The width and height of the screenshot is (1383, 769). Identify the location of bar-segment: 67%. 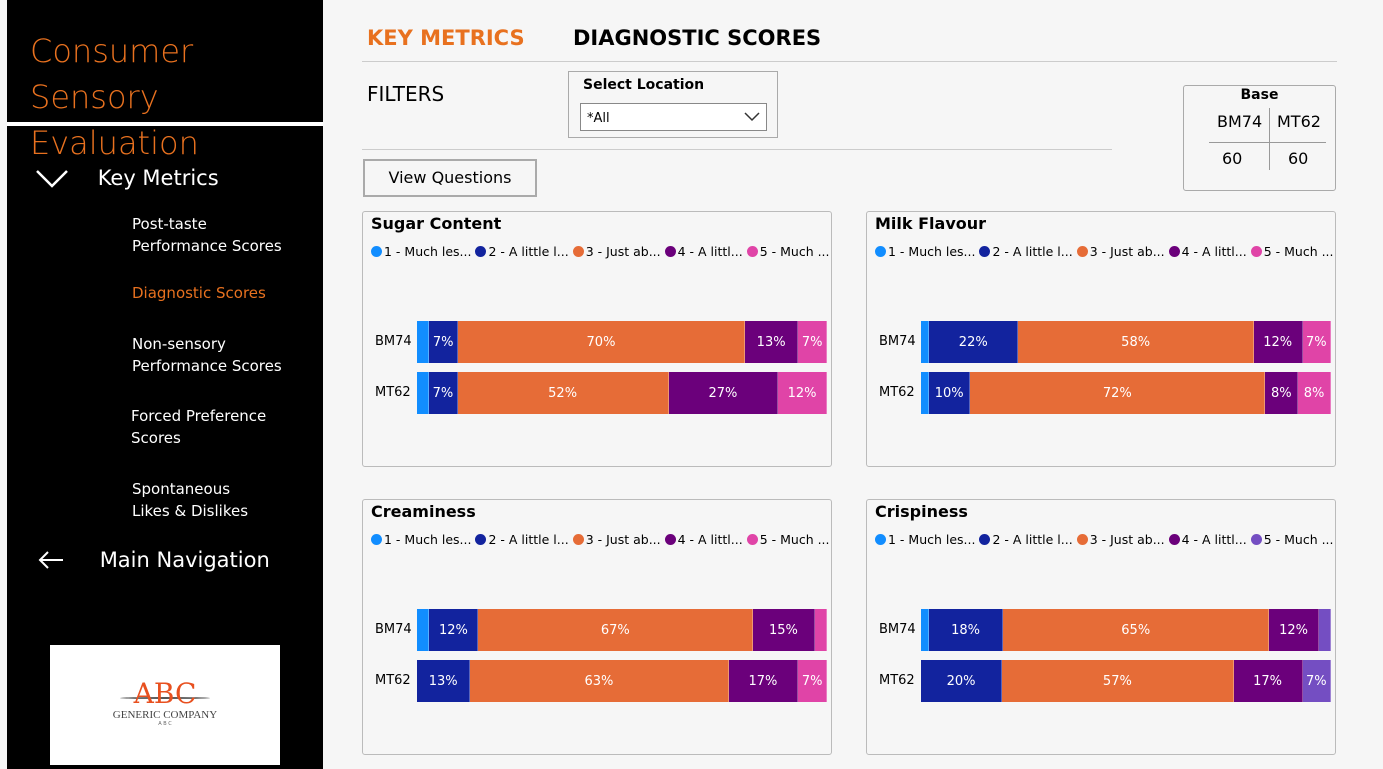
(616, 630).